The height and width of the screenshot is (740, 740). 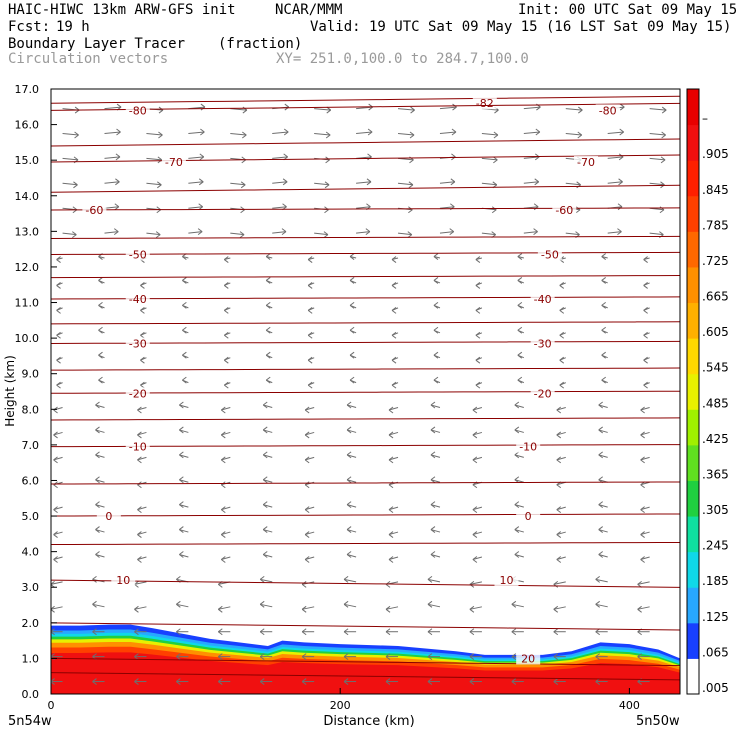 I want to click on isotherm-label: 0, so click(x=108, y=516).